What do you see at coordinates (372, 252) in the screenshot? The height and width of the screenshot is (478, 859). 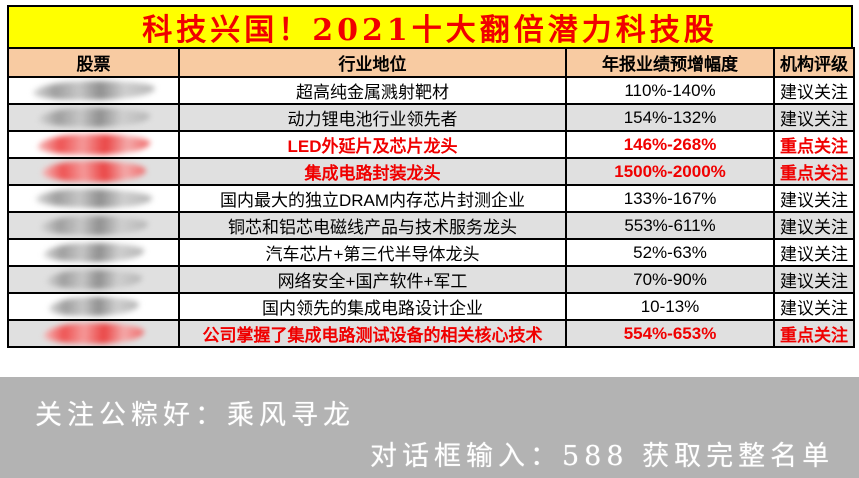 I see `industry-position-cell: 汽车芯片+第三代半导体龙头` at bounding box center [372, 252].